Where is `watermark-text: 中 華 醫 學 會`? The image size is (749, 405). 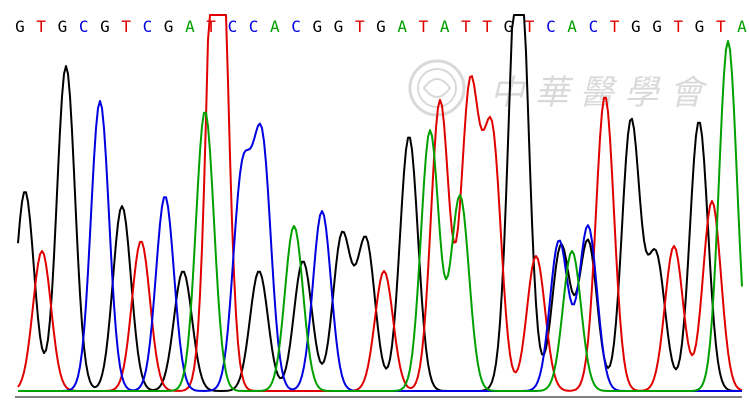
watermark-text: 中 華 醫 學 會 is located at coordinates (599, 93).